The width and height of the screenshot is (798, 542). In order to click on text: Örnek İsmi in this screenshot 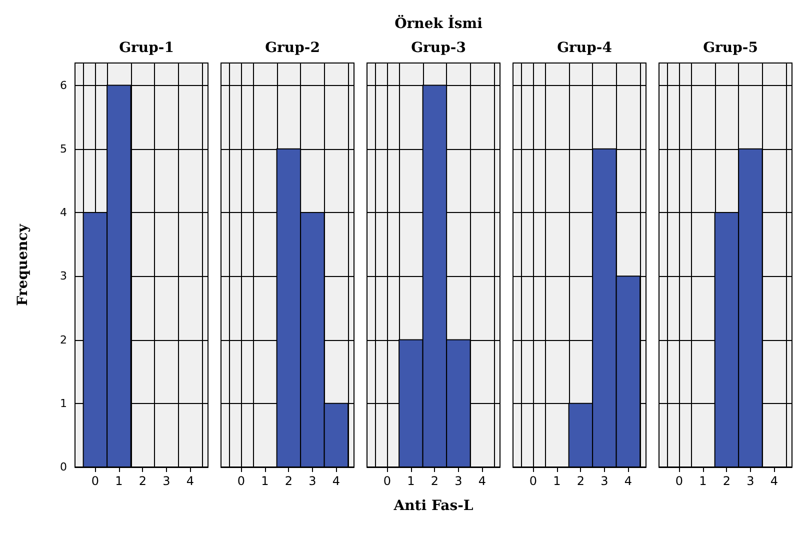, I will do `click(438, 23)`.